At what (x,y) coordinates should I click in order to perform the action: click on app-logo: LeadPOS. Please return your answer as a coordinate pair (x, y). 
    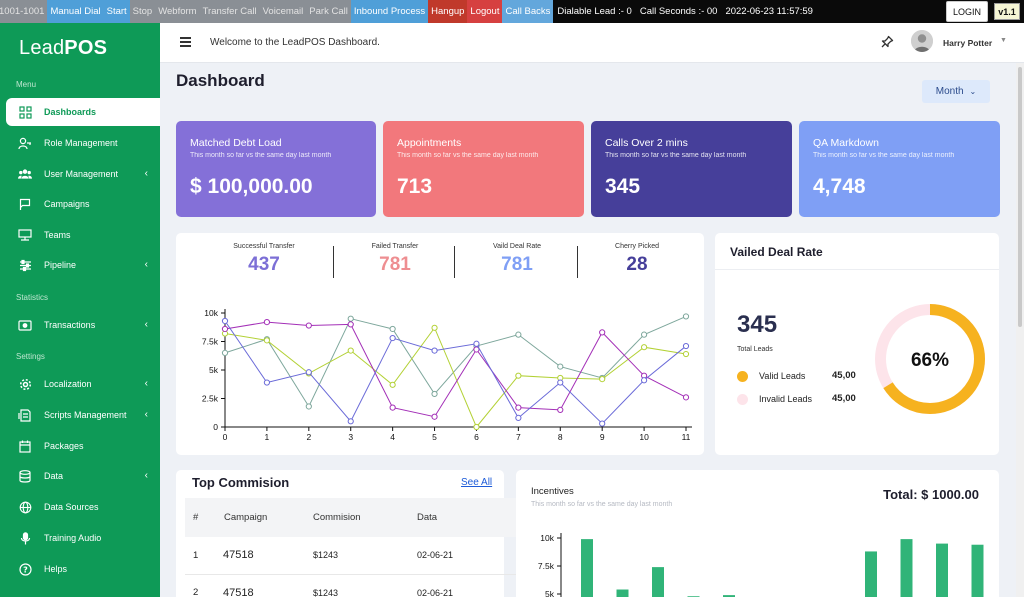
    Looking at the image, I should click on (63, 48).